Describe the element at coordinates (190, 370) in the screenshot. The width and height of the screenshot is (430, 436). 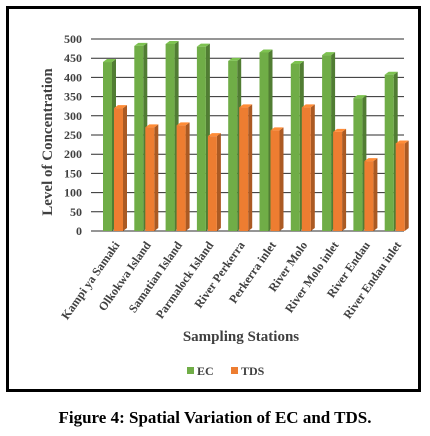
I see `legend-swatch-ec` at that location.